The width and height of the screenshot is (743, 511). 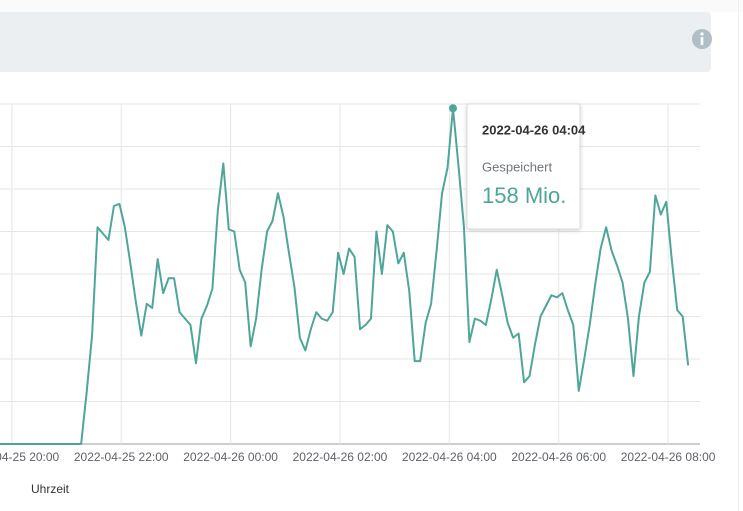 What do you see at coordinates (534, 129) in the screenshot?
I see `tooltip-time: 2022-04-26 04:04` at bounding box center [534, 129].